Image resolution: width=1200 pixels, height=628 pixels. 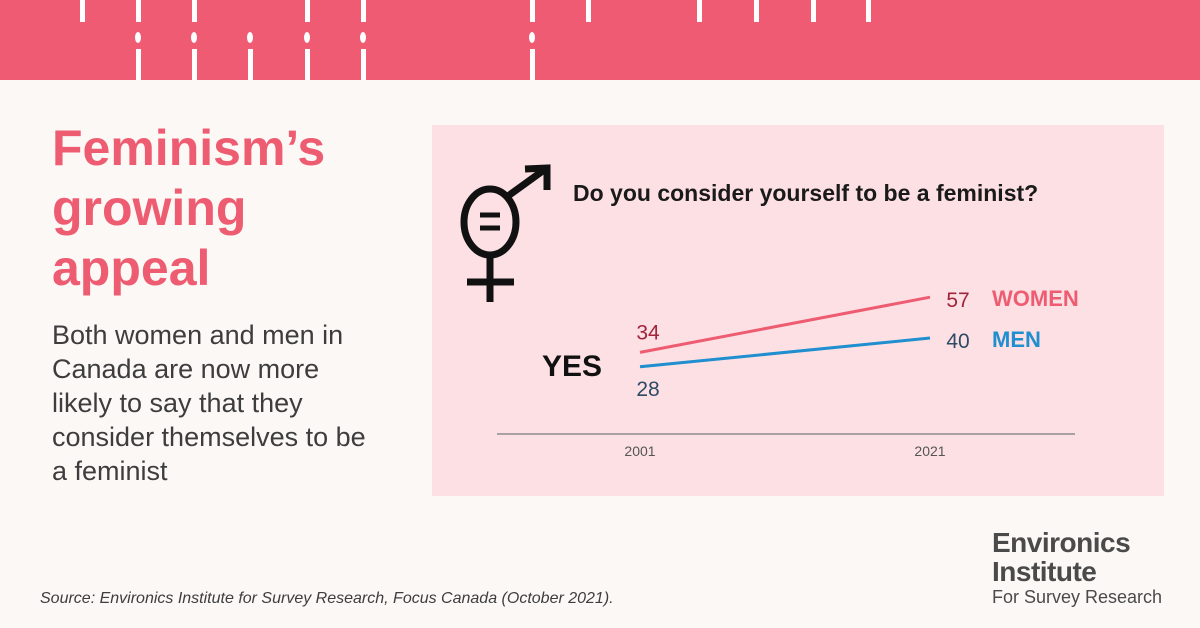 I want to click on logo-line: For Survey Research, so click(x=1077, y=597).